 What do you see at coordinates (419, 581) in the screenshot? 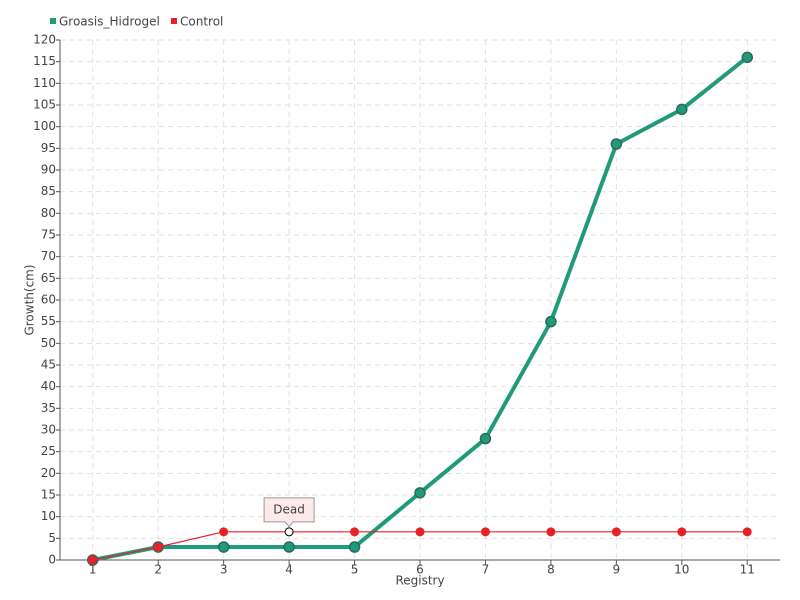
I see `x-axis-label: Registry` at bounding box center [419, 581].